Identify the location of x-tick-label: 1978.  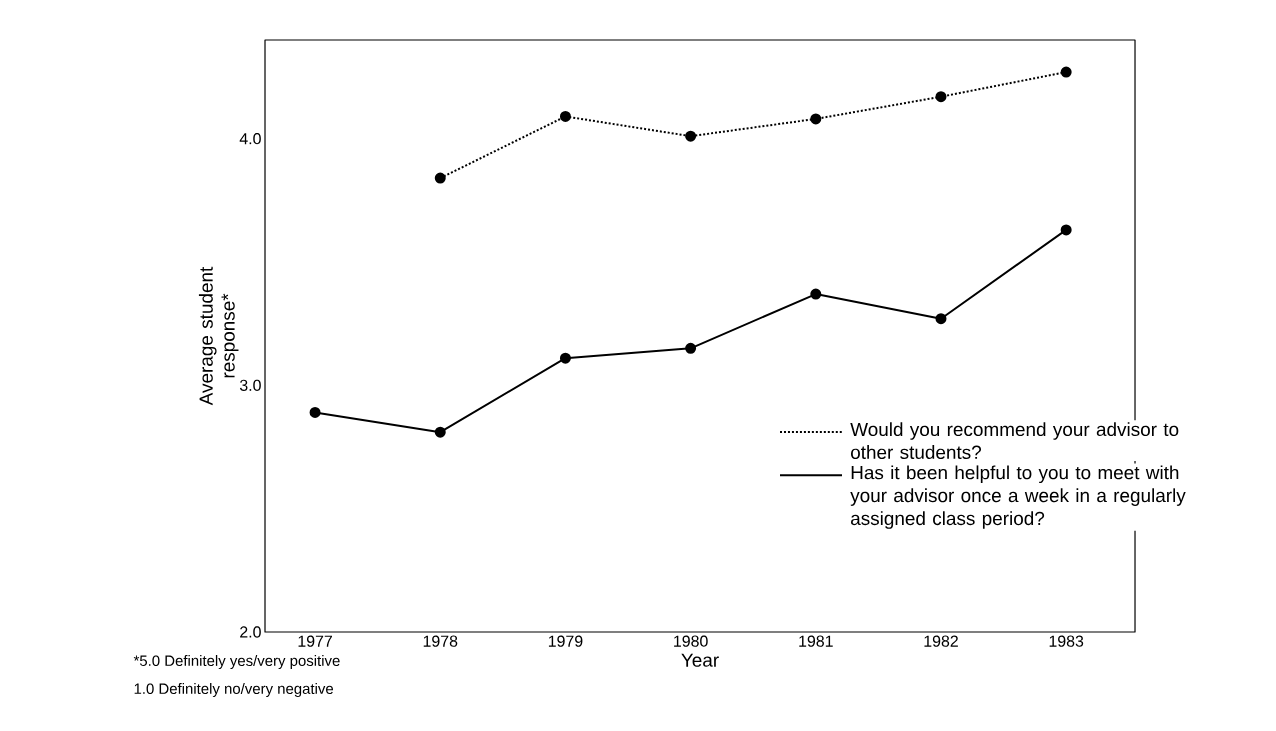
(440, 641).